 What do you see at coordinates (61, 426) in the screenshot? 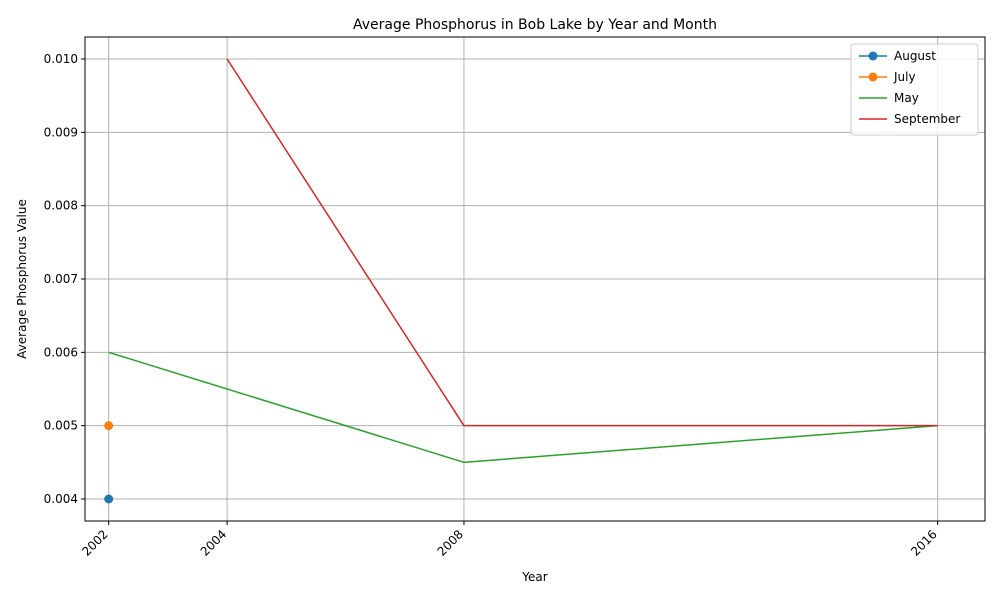
I see `y-tick-label: 0.005` at bounding box center [61, 426].